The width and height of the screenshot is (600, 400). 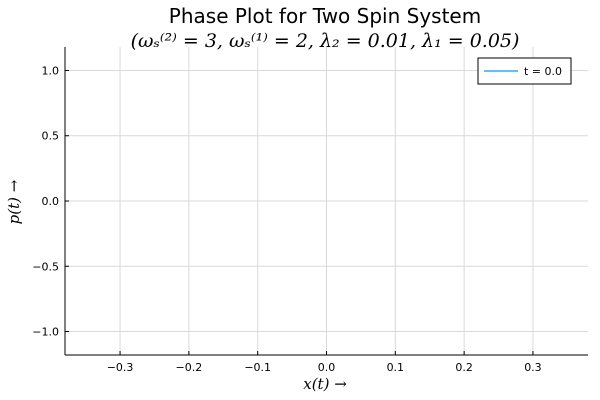 I want to click on y-tick-label: 0.0, so click(x=51, y=201).